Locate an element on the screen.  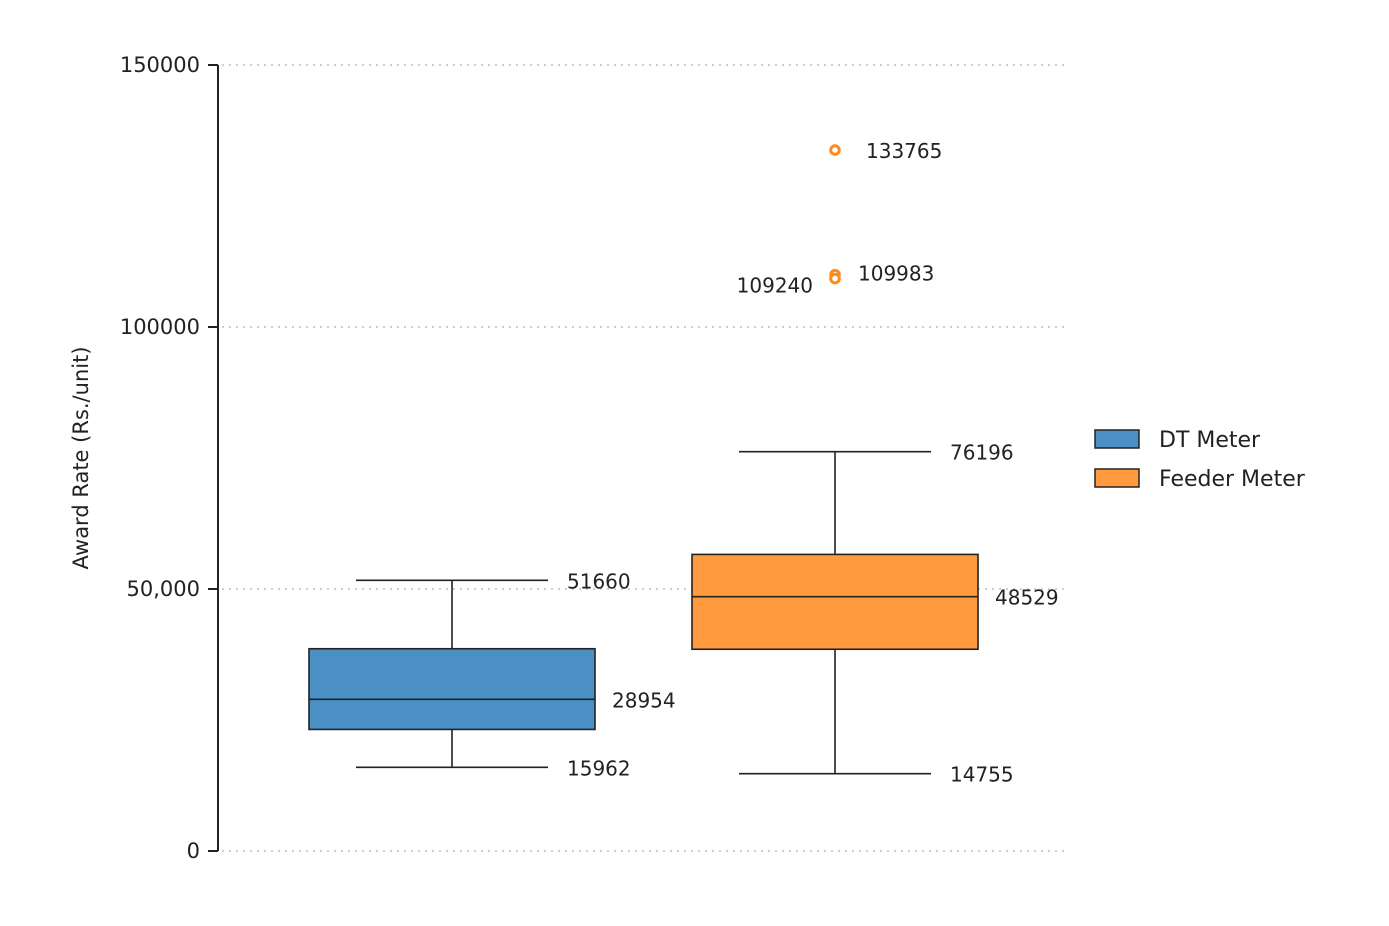
legend-entry: DT Meter is located at coordinates (1177, 440).